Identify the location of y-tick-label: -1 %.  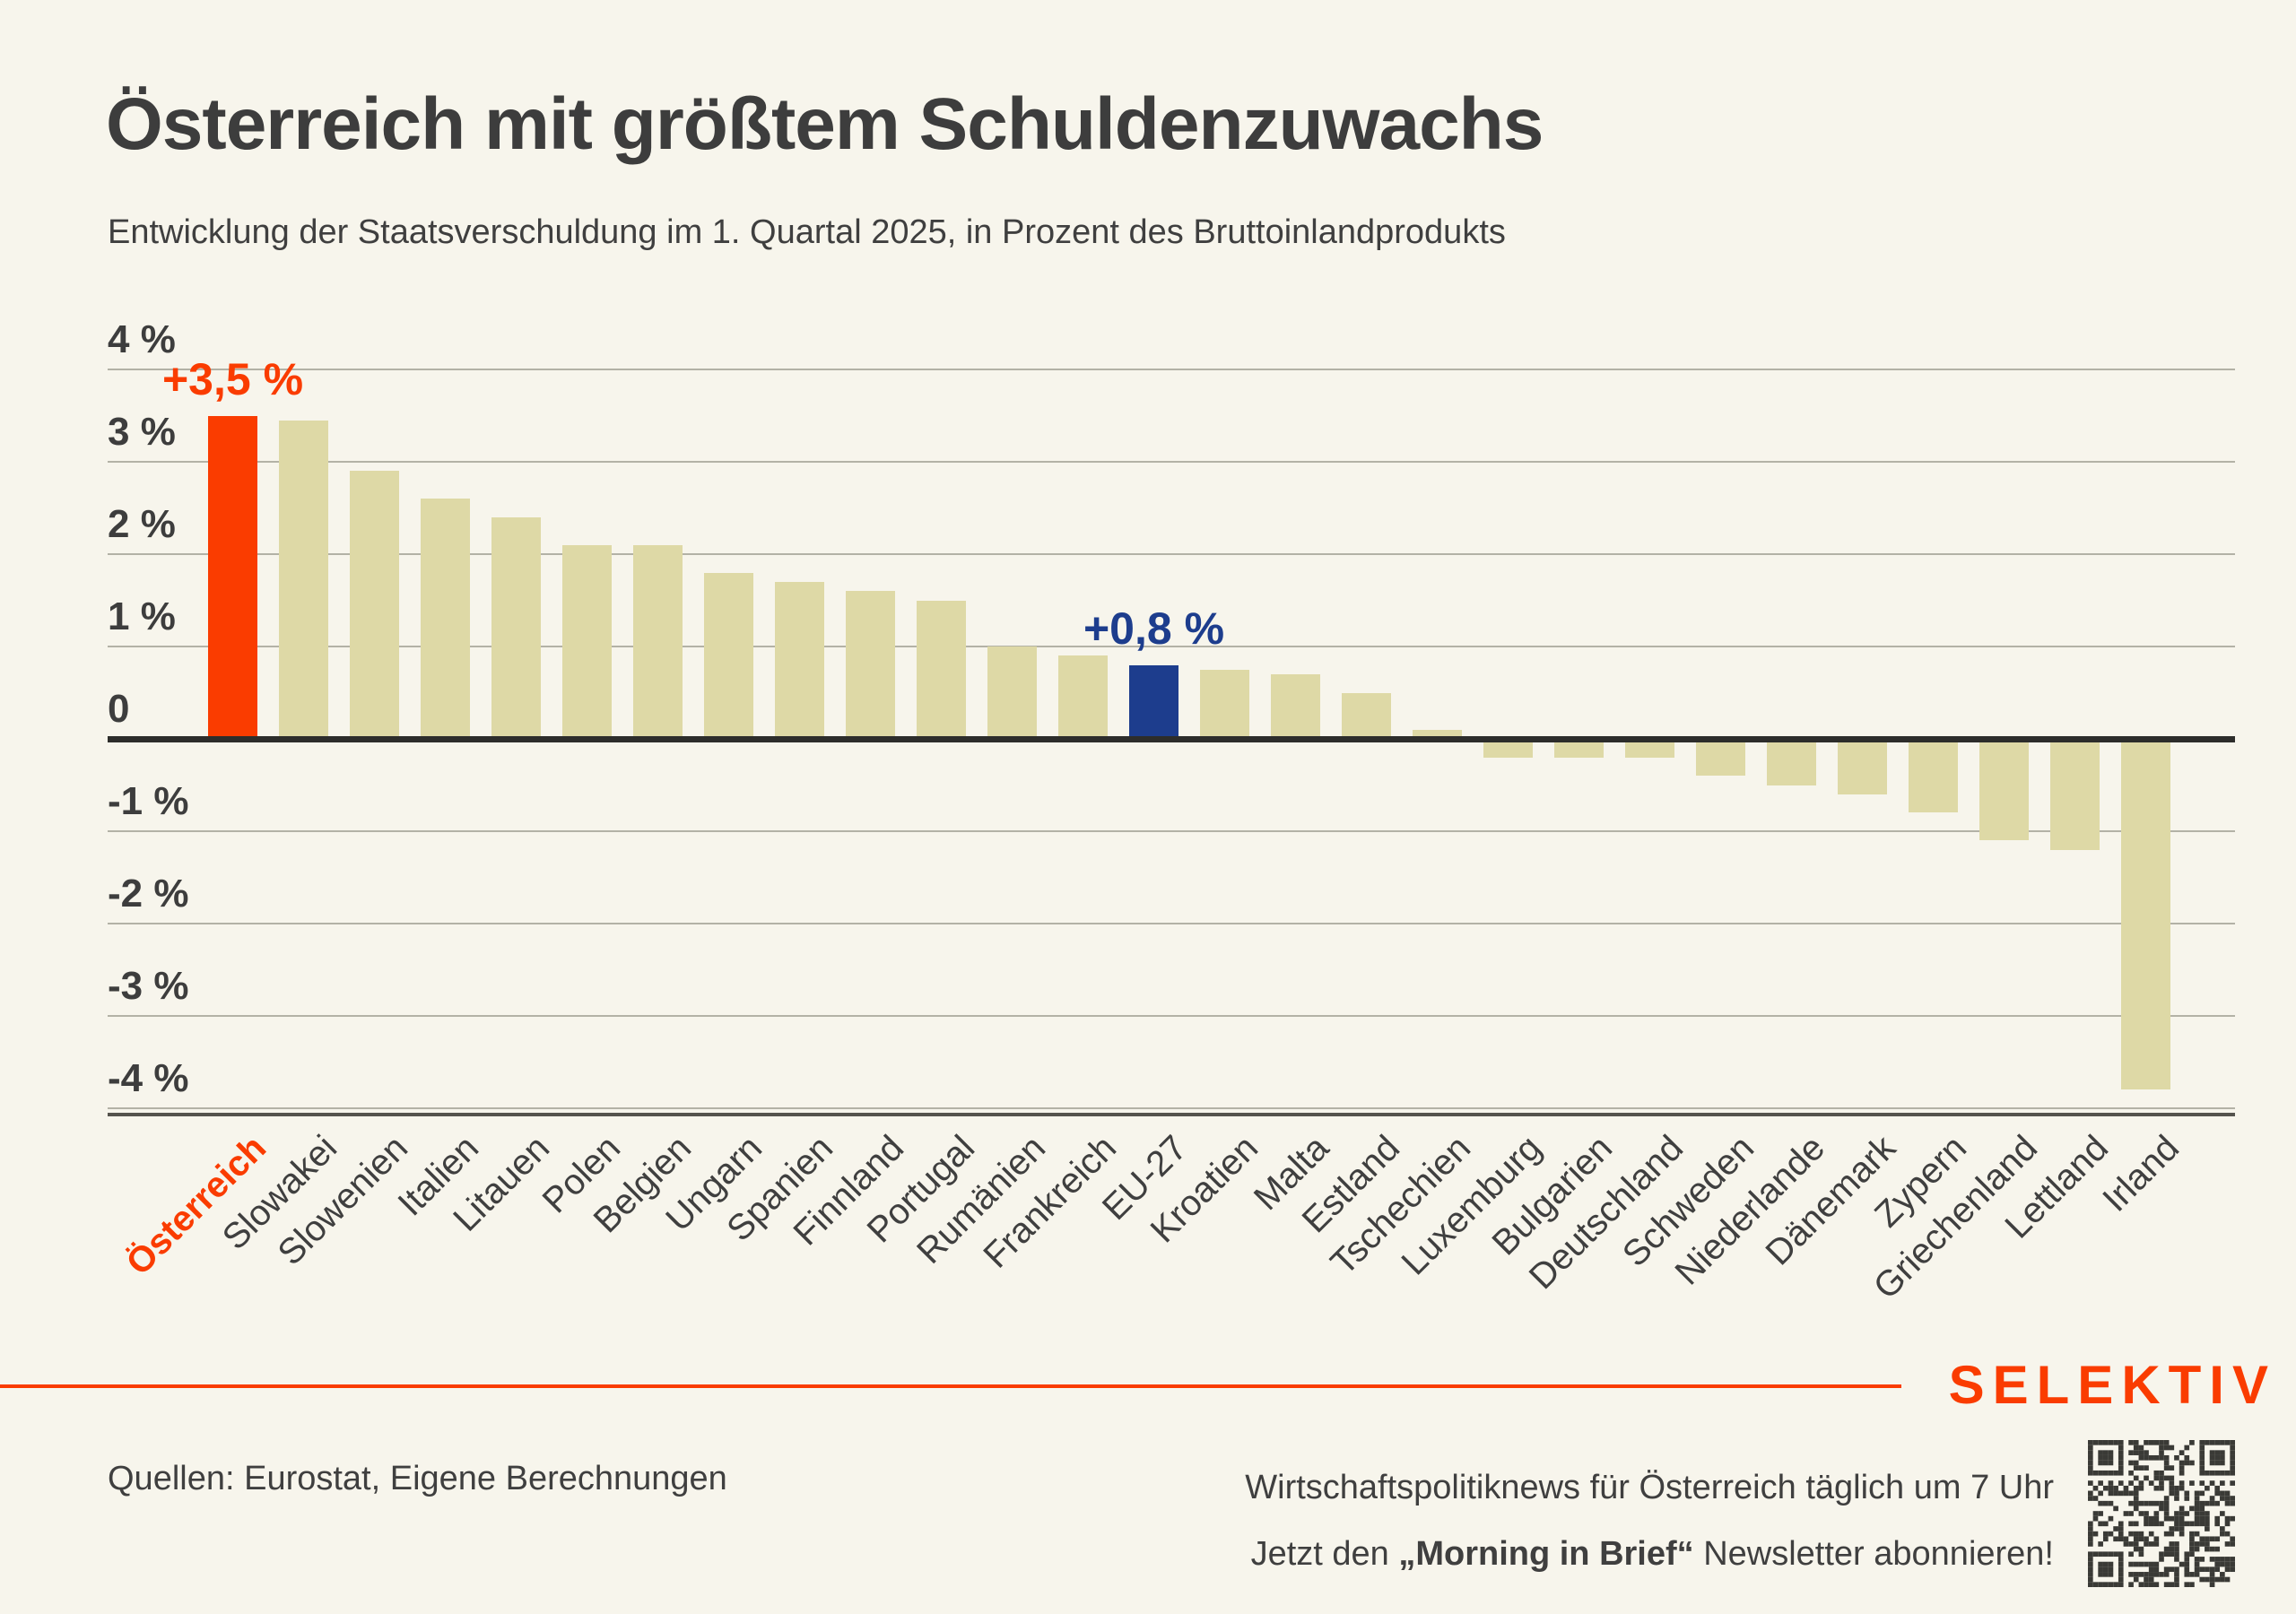
(148, 801).